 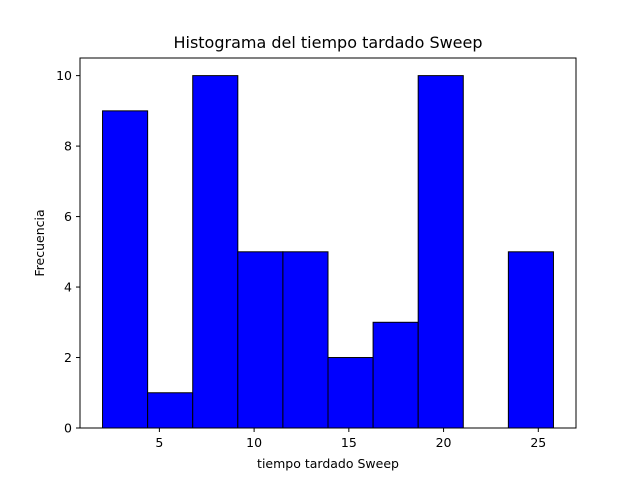 I want to click on x-tick-label: 20, so click(x=444, y=442).